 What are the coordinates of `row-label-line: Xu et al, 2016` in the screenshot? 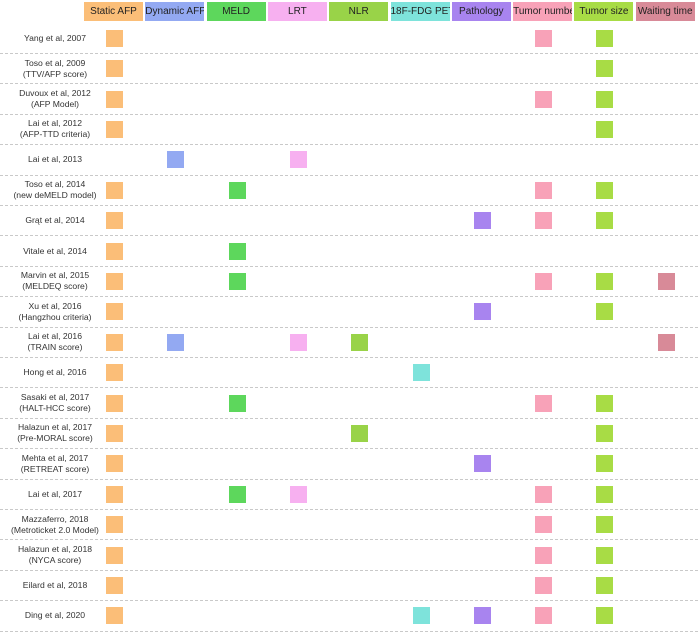 It's located at (55, 305).